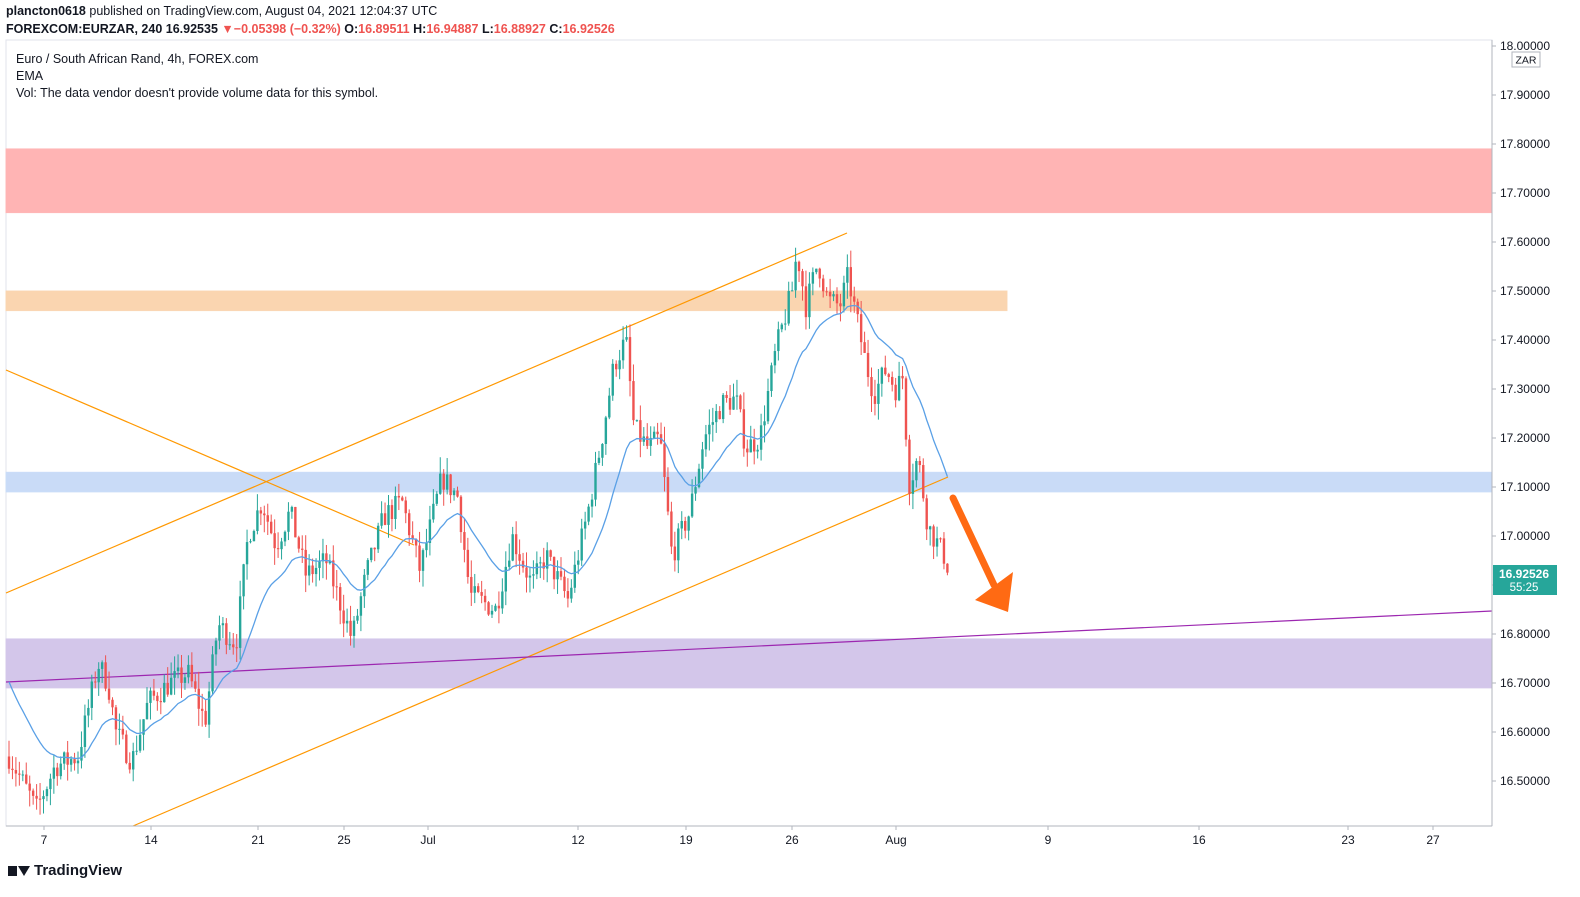 This screenshot has height=897, width=1580. What do you see at coordinates (30, 76) in the screenshot?
I see `legend-ema: EMA` at bounding box center [30, 76].